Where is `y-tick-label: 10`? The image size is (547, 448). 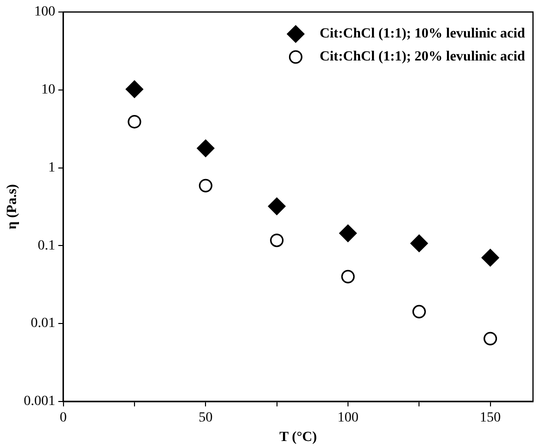
y-tick-label: 10 is located at coordinates (48, 90).